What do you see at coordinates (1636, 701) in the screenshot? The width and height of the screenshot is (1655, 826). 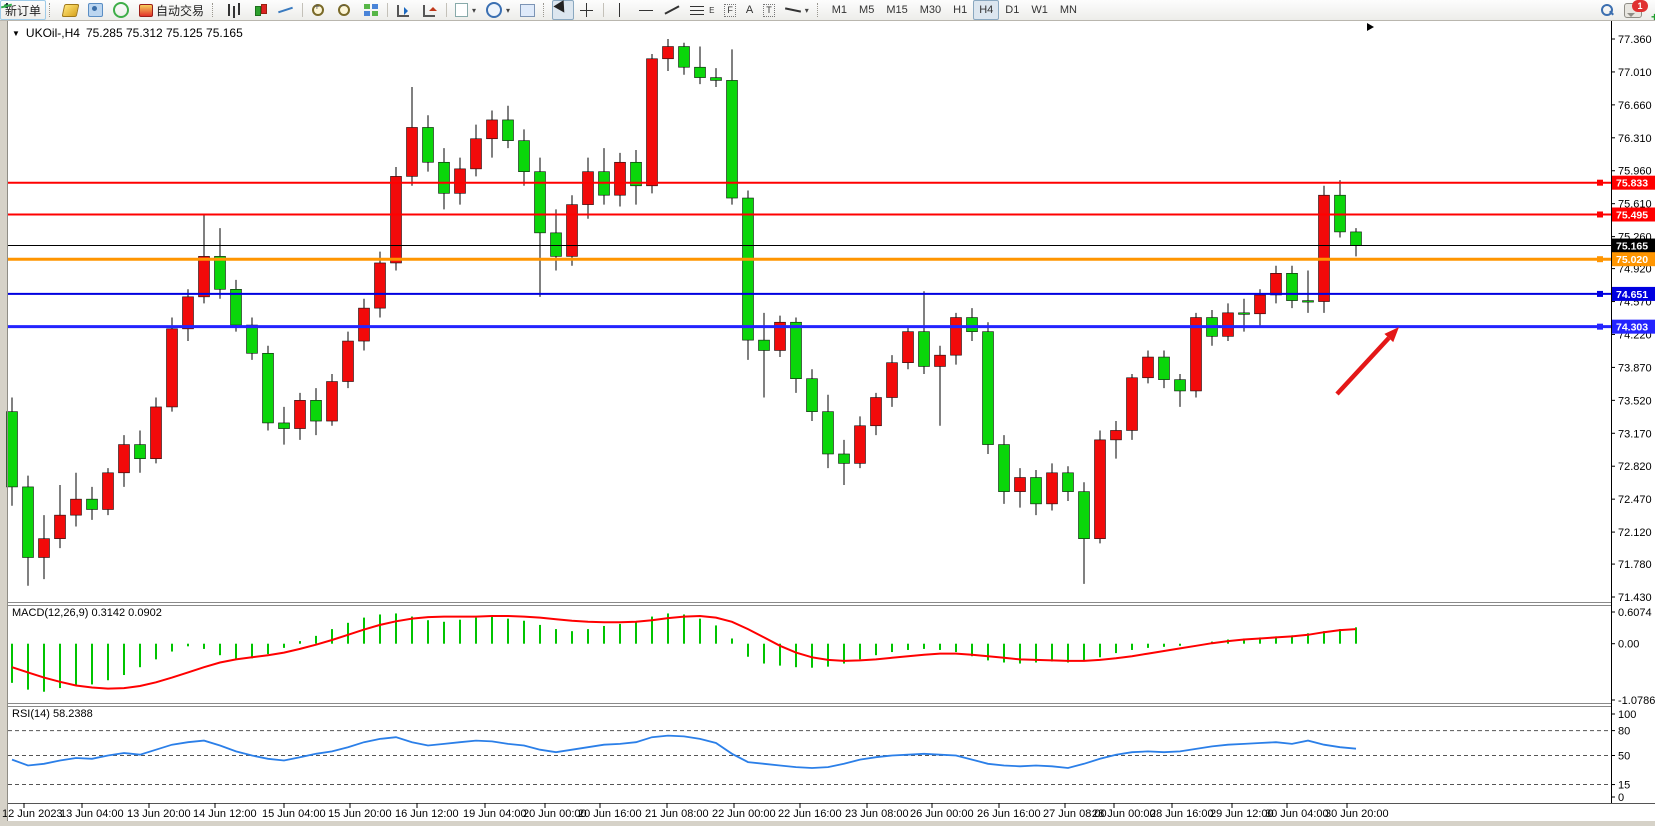 I see `macd-tick-label: -1.0786` at bounding box center [1636, 701].